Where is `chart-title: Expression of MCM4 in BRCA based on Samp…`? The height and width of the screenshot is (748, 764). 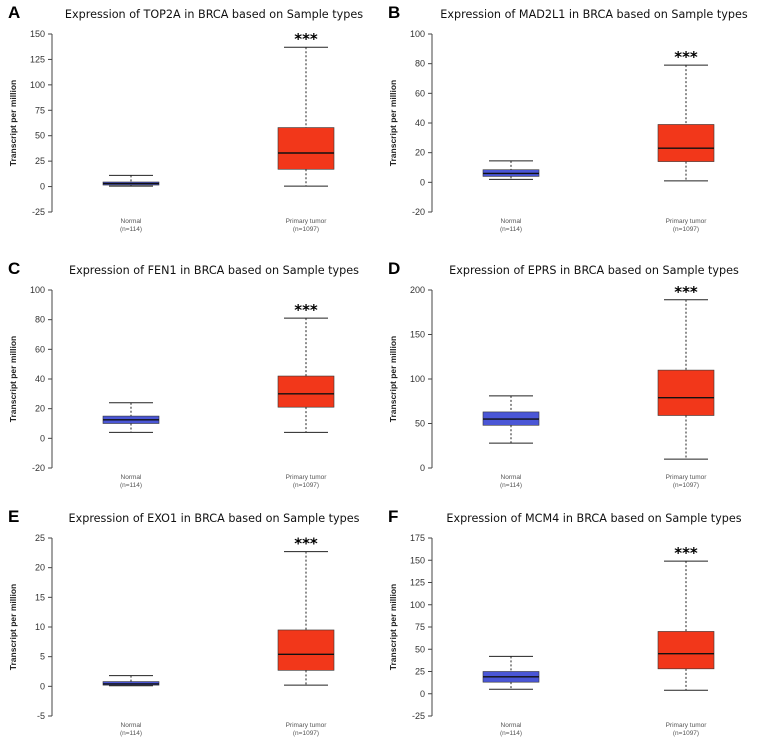 chart-title: Expression of MCM4 in BRCA based on Samp… is located at coordinates (593, 518).